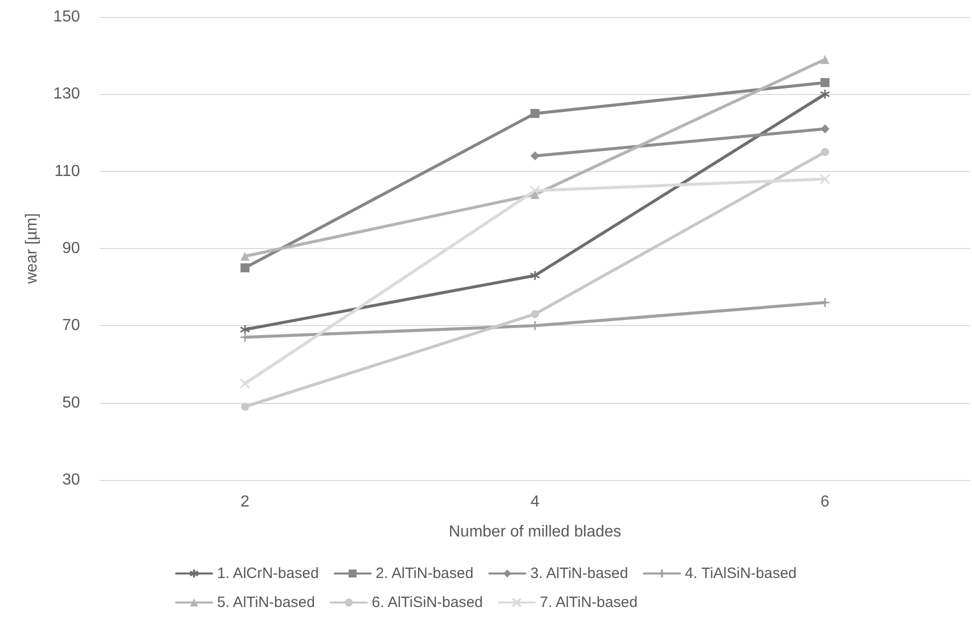 The height and width of the screenshot is (623, 972). I want to click on y-tick-label: 70, so click(71, 325).